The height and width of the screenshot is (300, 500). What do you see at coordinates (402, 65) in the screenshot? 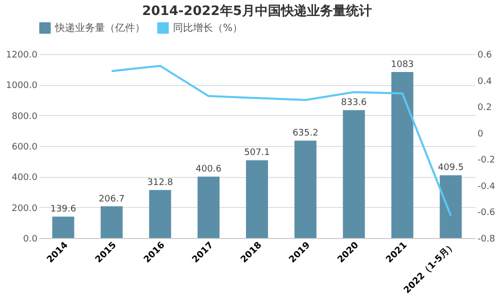
I see `data-label: 1083` at bounding box center [402, 65].